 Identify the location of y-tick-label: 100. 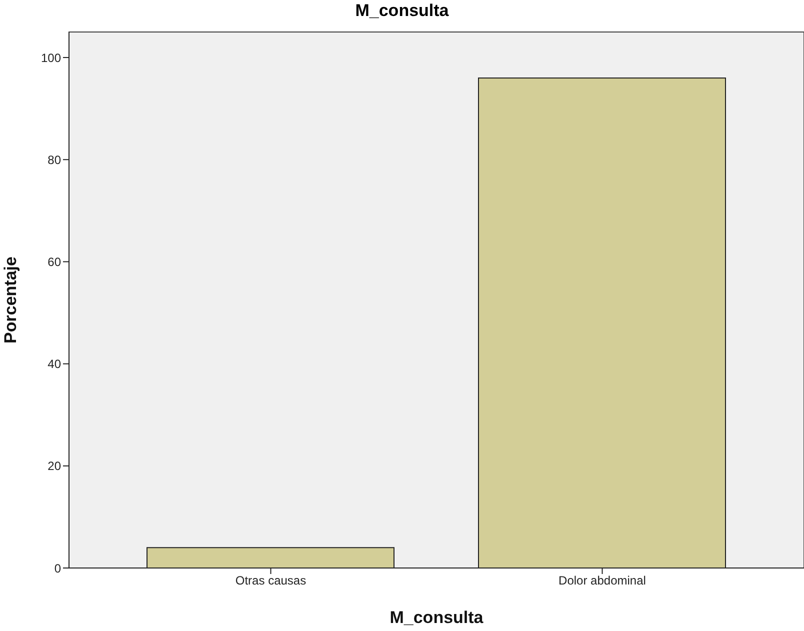
(51, 57).